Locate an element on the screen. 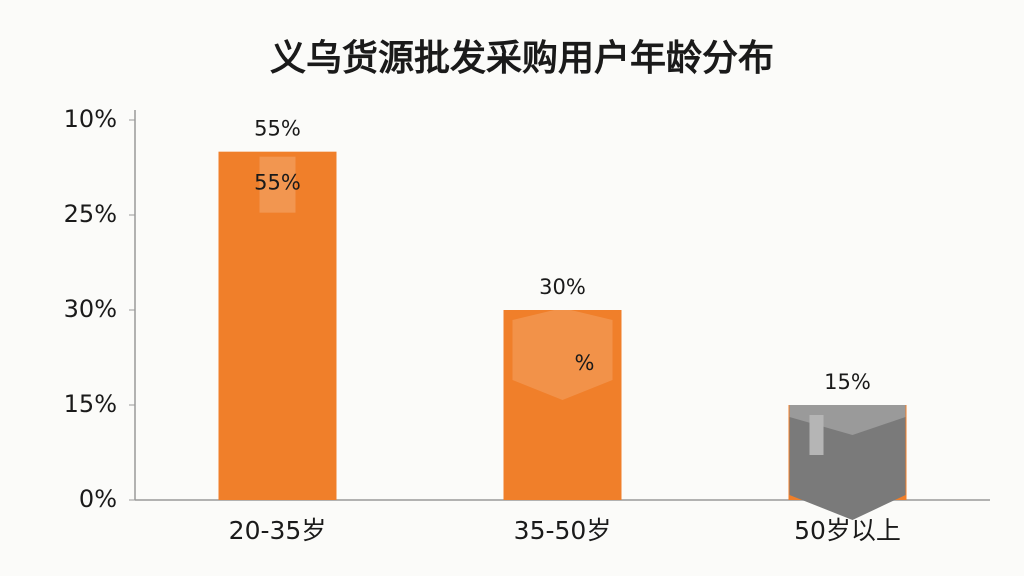 Image resolution: width=1024 pixels, height=576 pixels. value-label: 30% is located at coordinates (562, 287).